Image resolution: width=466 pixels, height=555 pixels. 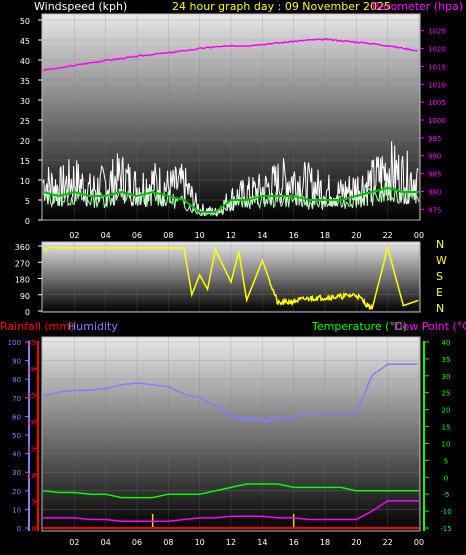 What do you see at coordinates (434, 139) in the screenshot?
I see `barometer-tick-label: 995` at bounding box center [434, 139].